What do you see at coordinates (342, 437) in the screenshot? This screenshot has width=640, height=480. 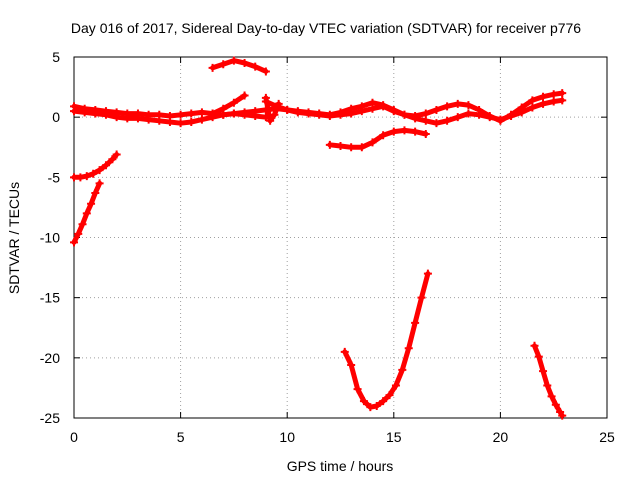 I see `x-tick-labels: 0 5 10 15 20 25` at bounding box center [342, 437].